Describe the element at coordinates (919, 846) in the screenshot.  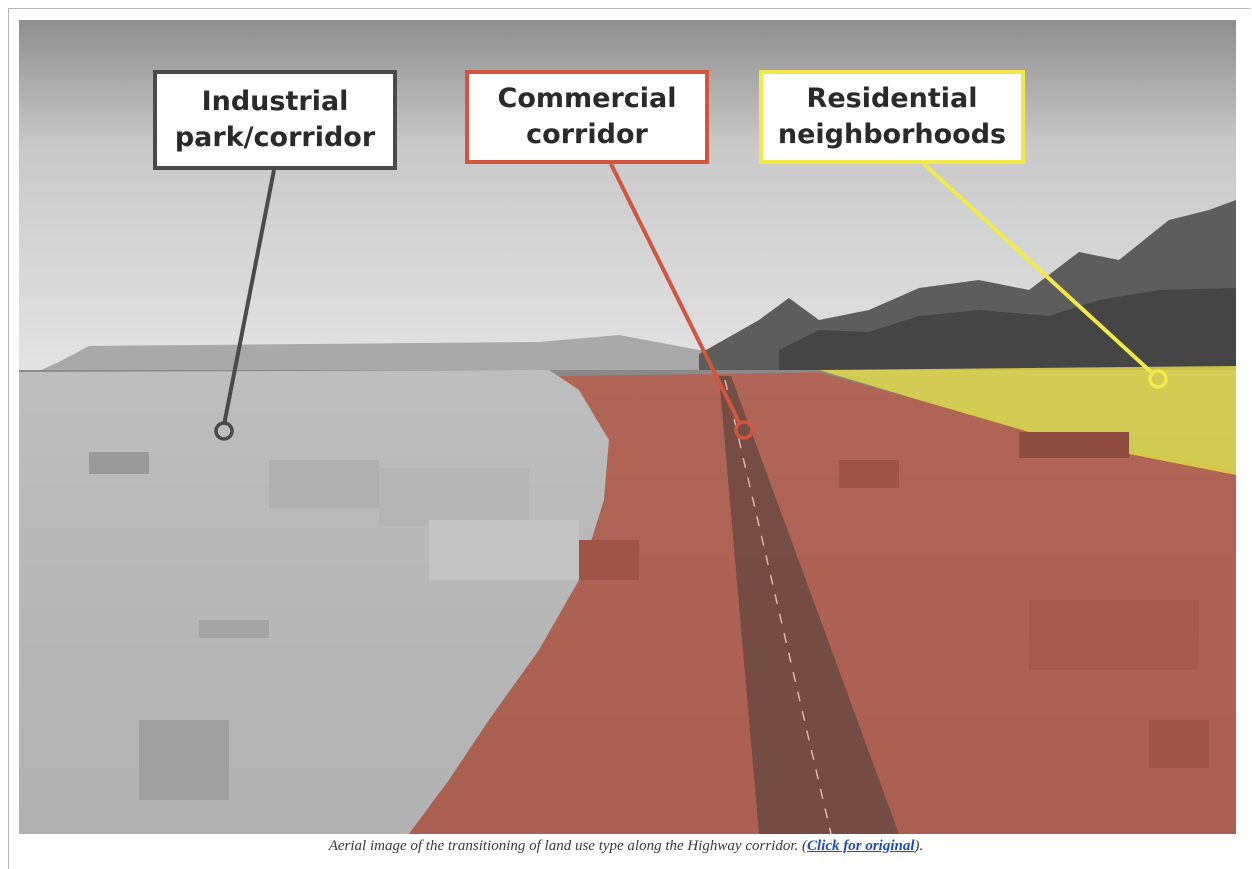
I see `caption-paren-close: ).` at that location.